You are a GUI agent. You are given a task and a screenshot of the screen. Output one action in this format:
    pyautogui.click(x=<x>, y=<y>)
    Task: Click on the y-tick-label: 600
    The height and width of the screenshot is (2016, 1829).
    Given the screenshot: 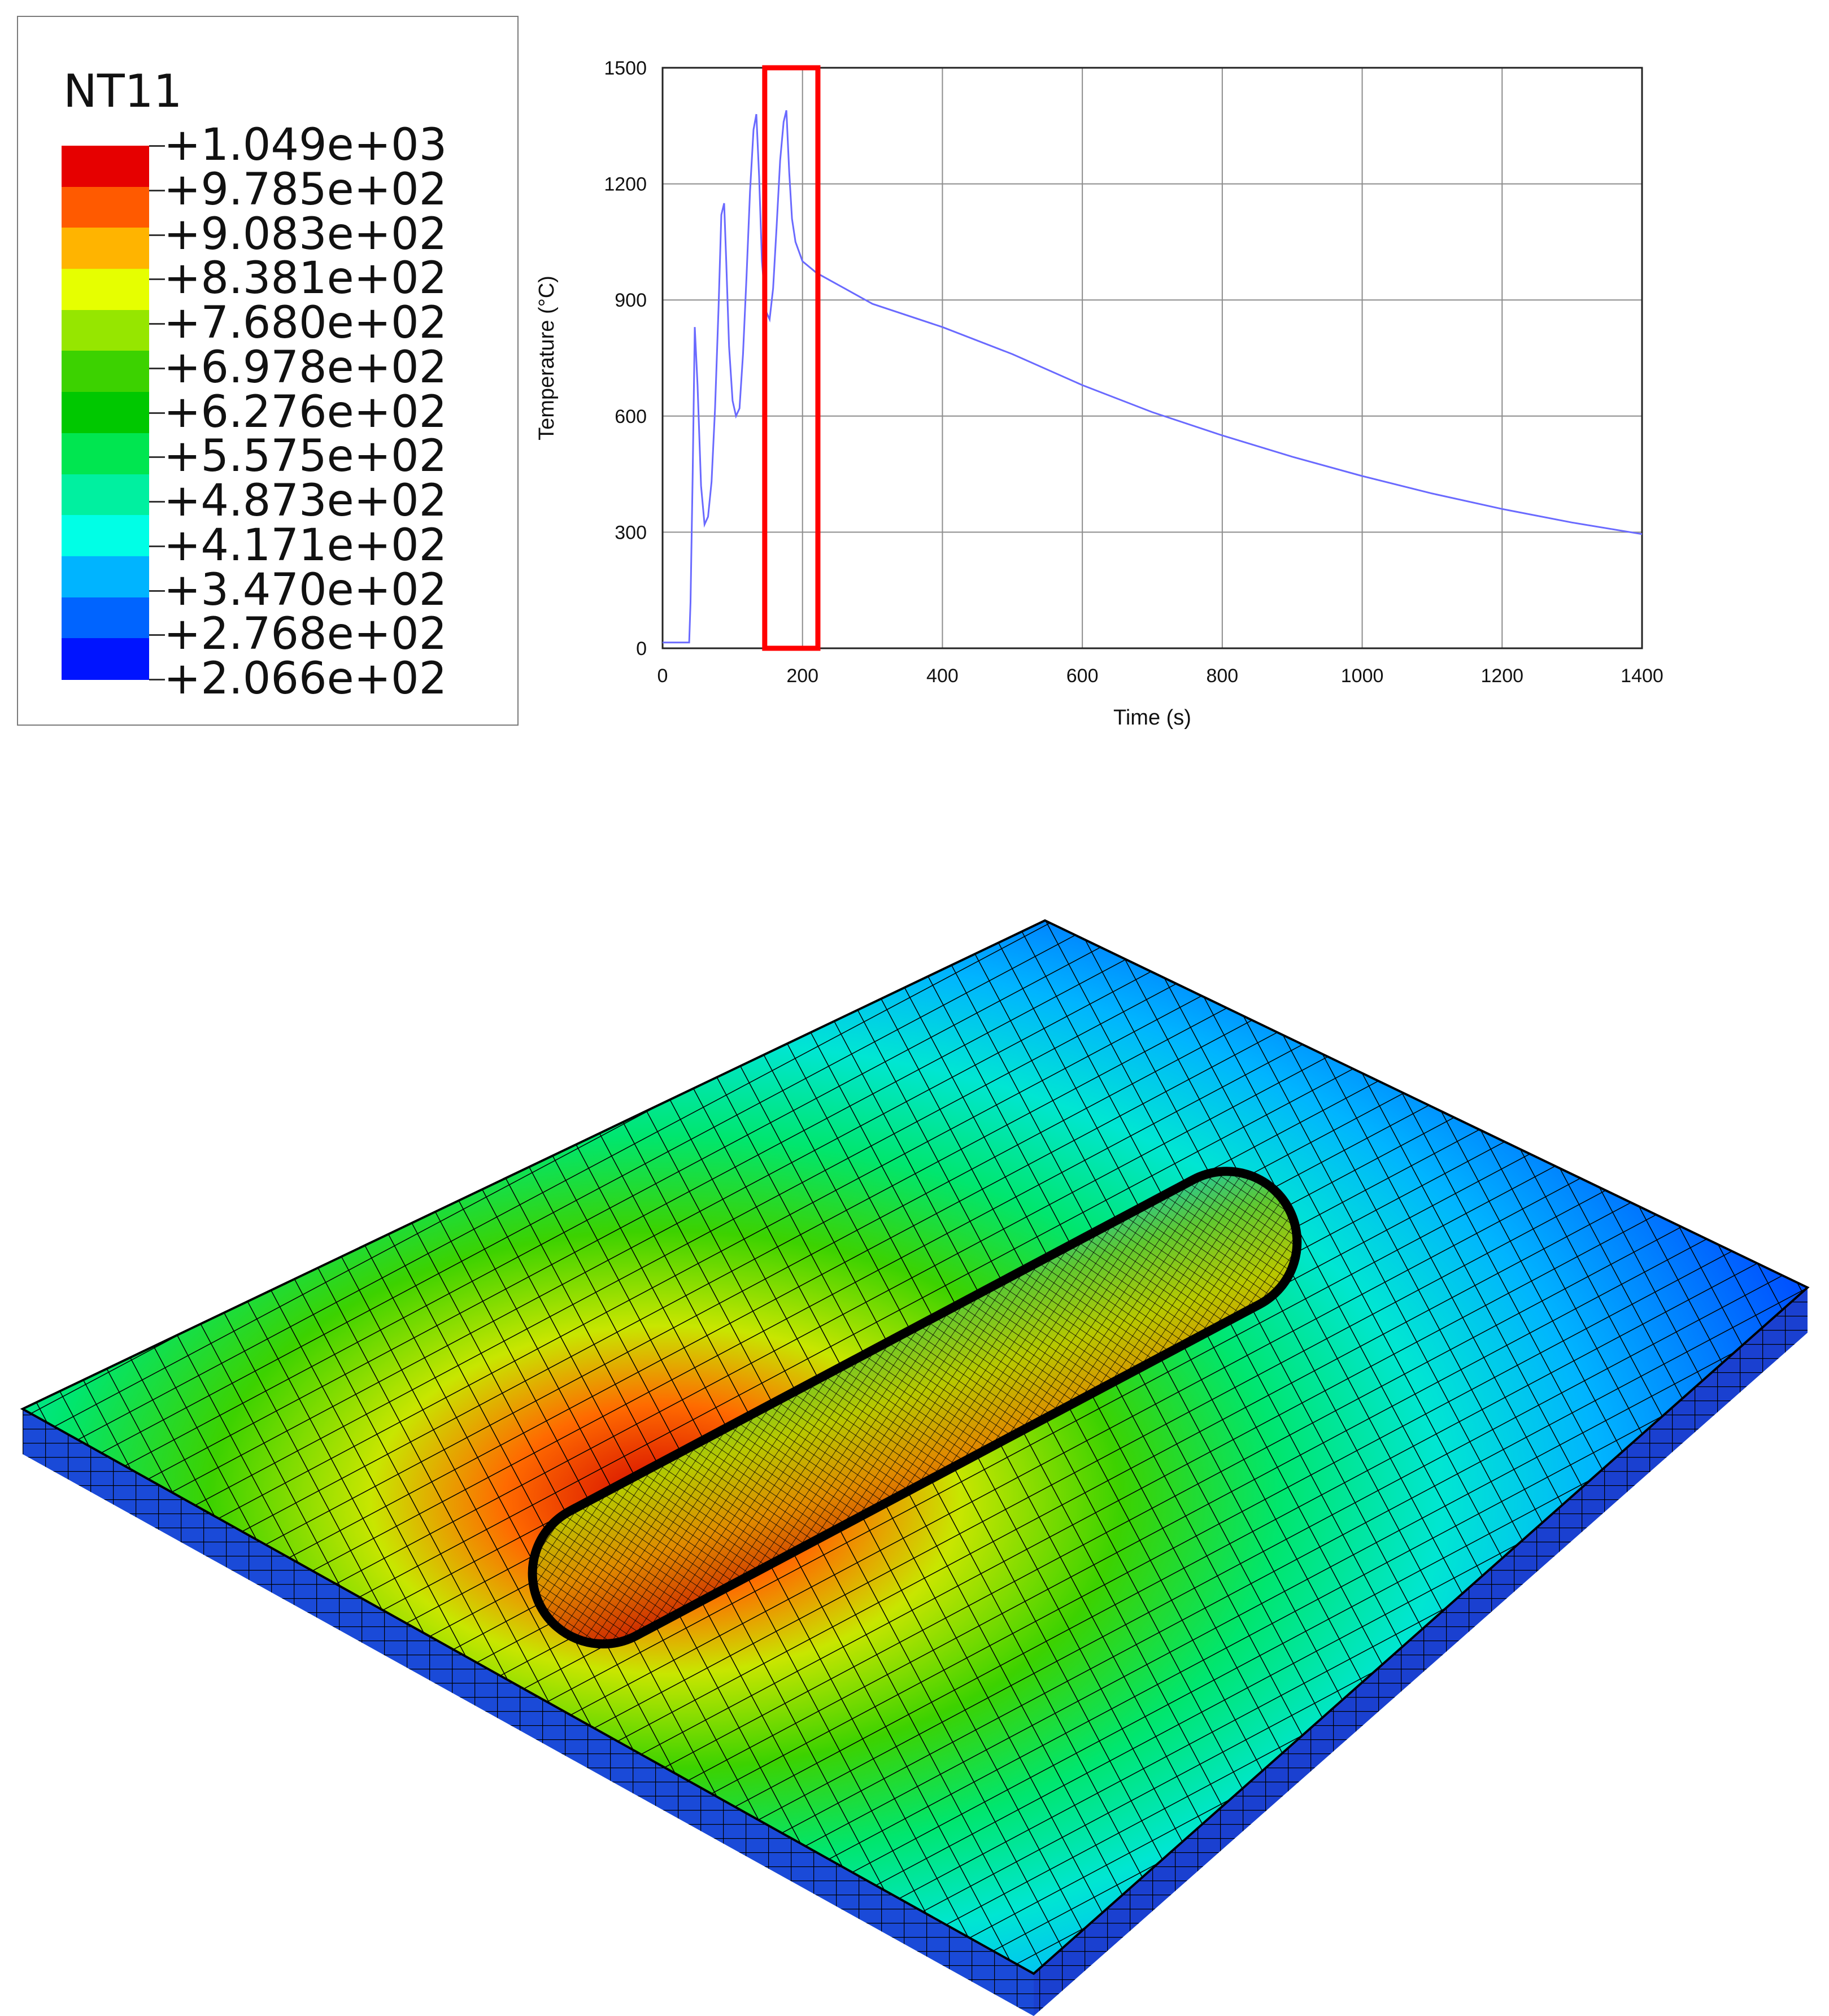 What is the action you would take?
    pyautogui.click(x=631, y=416)
    